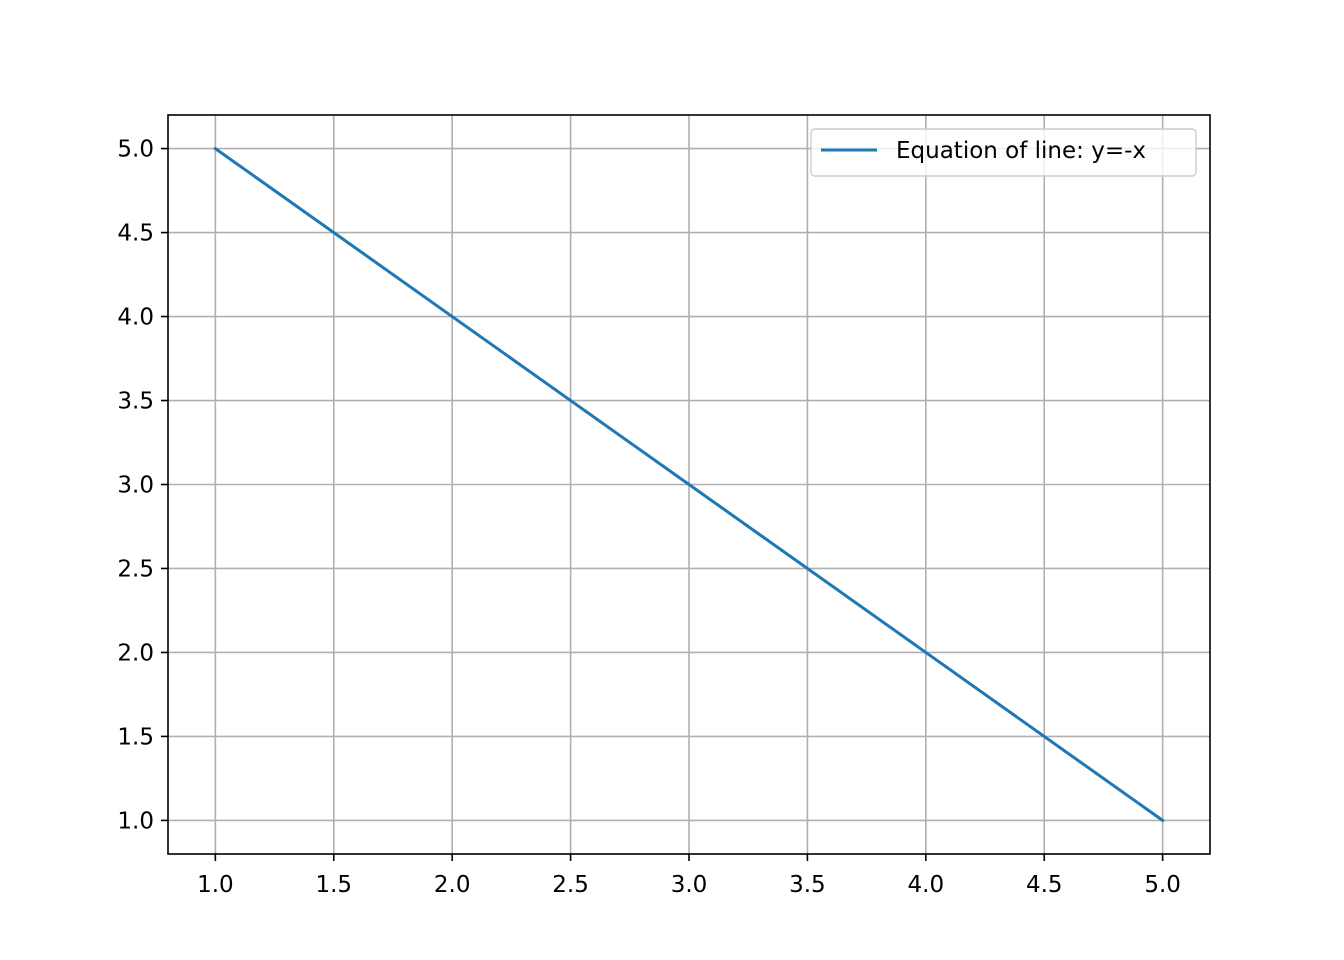 This screenshot has width=1344, height=960. Describe the element at coordinates (1162, 885) in the screenshot. I see `x-tick-label: 5.0` at that location.